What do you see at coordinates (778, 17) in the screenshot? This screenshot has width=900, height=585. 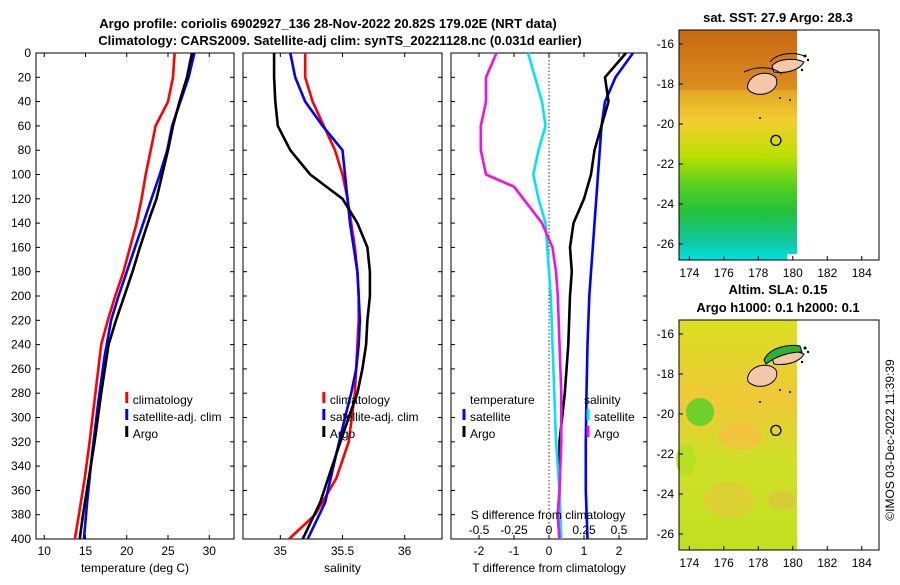 I see `sst-map-title: sat. SST: 27.9 Argo: 28.3` at bounding box center [778, 17].